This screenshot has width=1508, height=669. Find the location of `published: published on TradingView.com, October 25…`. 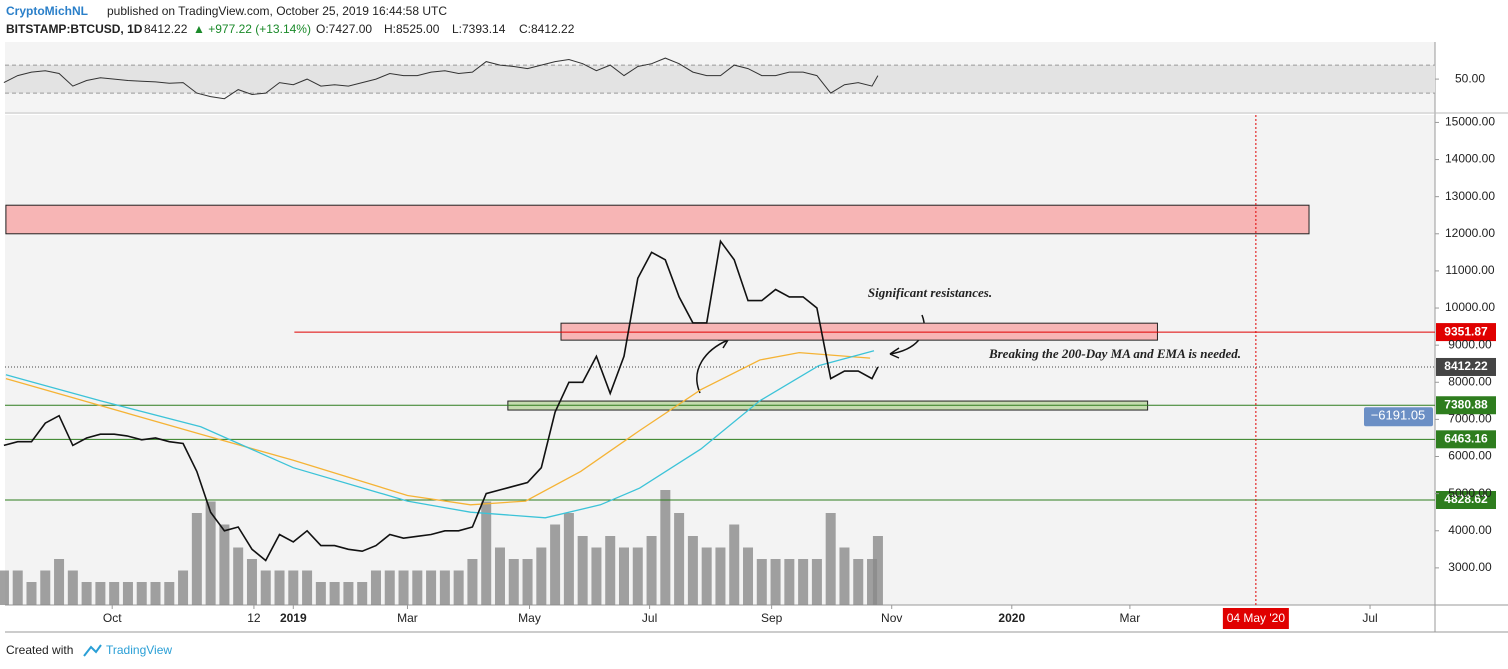

published: published on TradingView.com, October 25… is located at coordinates (277, 11).